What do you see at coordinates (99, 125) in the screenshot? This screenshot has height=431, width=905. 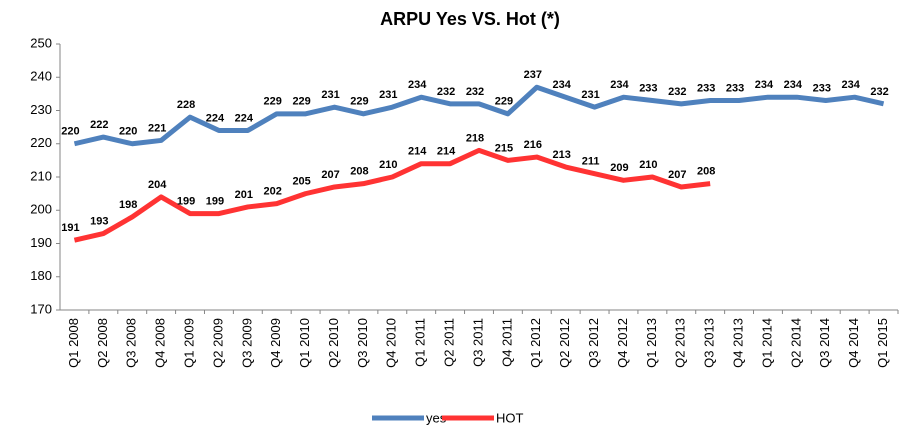 I see `data-label: 222` at bounding box center [99, 125].